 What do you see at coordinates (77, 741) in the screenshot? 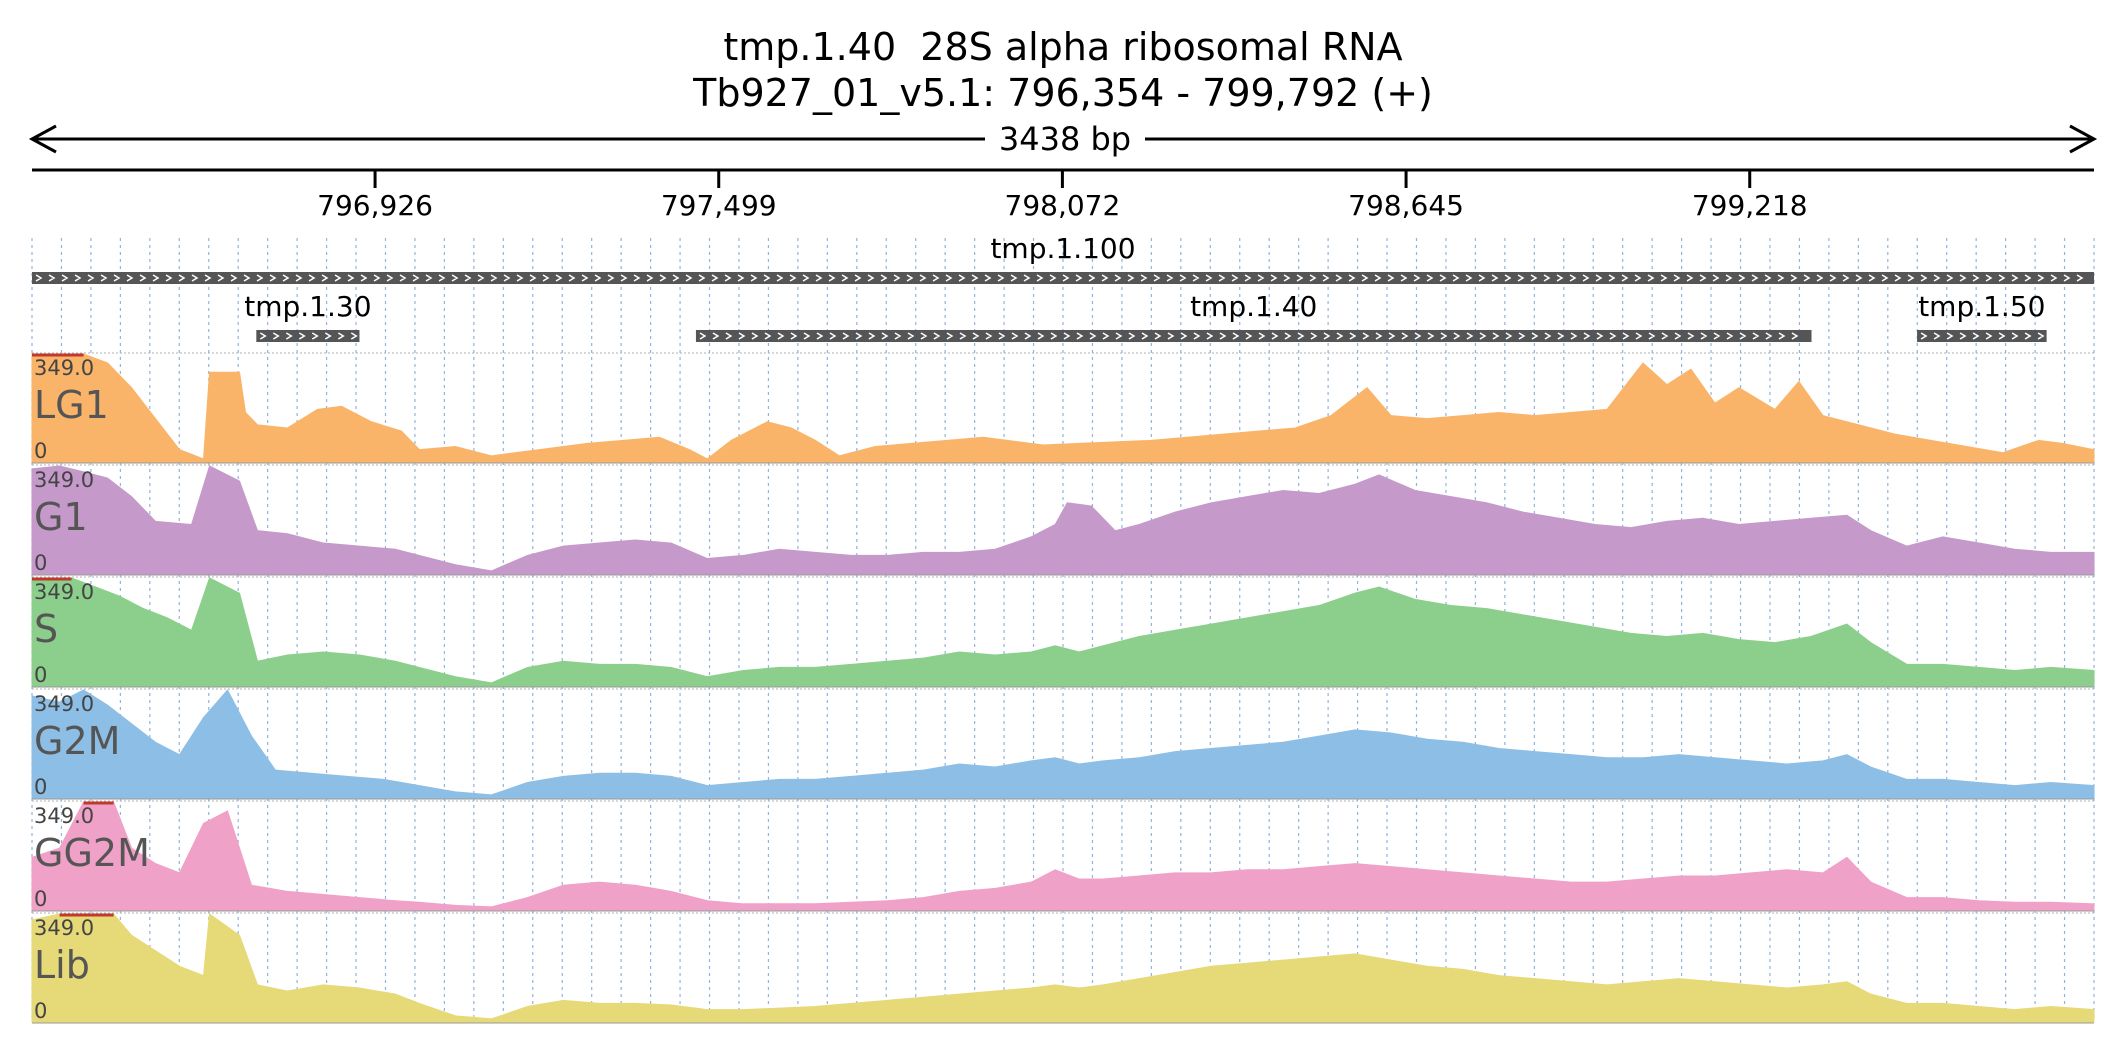
I see `track-name-label: G2M` at bounding box center [77, 741].